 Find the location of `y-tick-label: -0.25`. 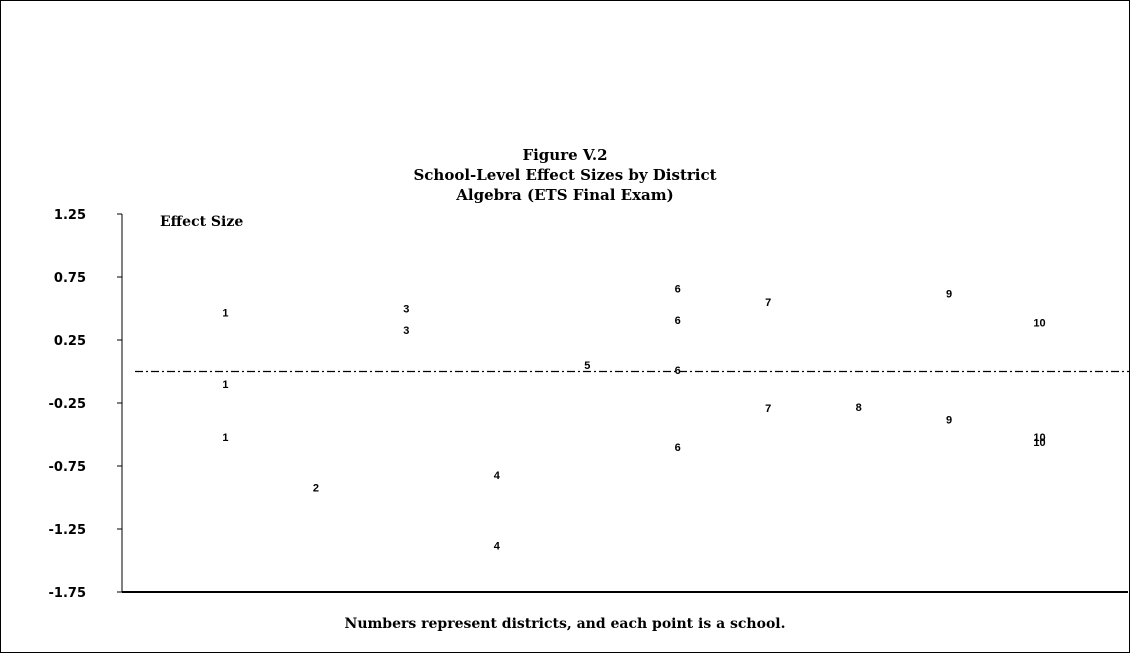

y-tick-label: -0.25 is located at coordinates (67, 404).